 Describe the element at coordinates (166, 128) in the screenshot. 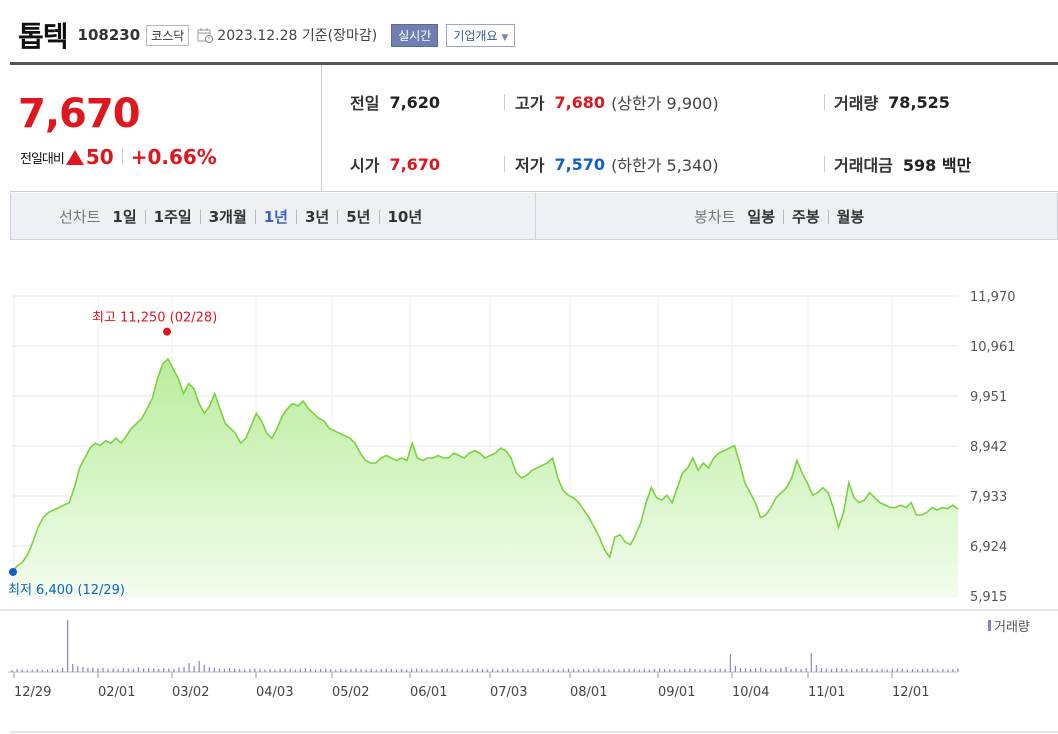

I see `price-summary: 7,670 전일대비 50 +0.66%` at that location.